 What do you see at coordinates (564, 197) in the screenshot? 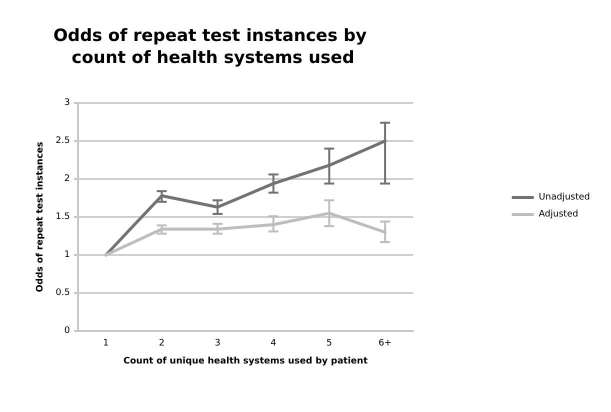
I see `legend-label: Unadjusted` at bounding box center [564, 197].